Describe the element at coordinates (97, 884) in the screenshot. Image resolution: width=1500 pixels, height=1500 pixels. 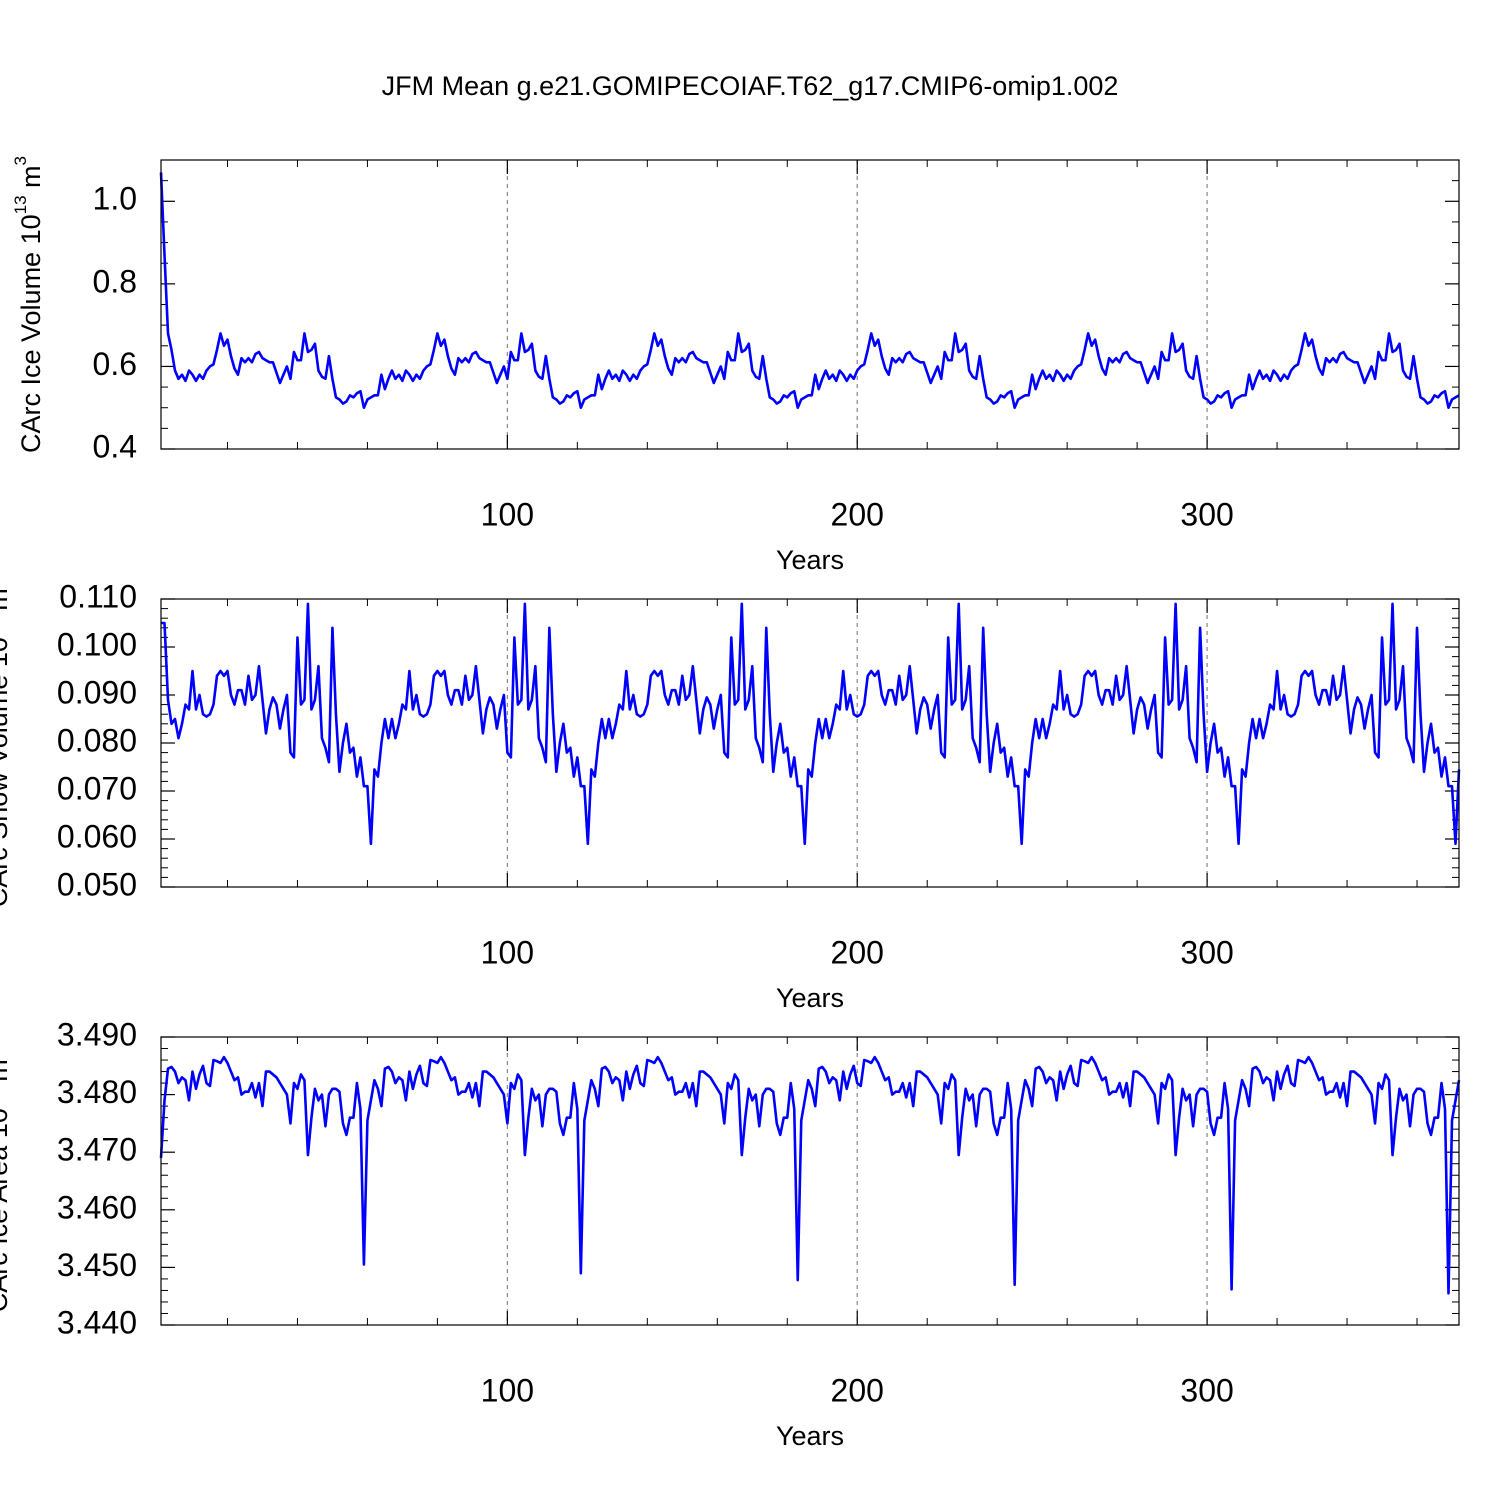
I see `y-tick-label: 0.050` at that location.